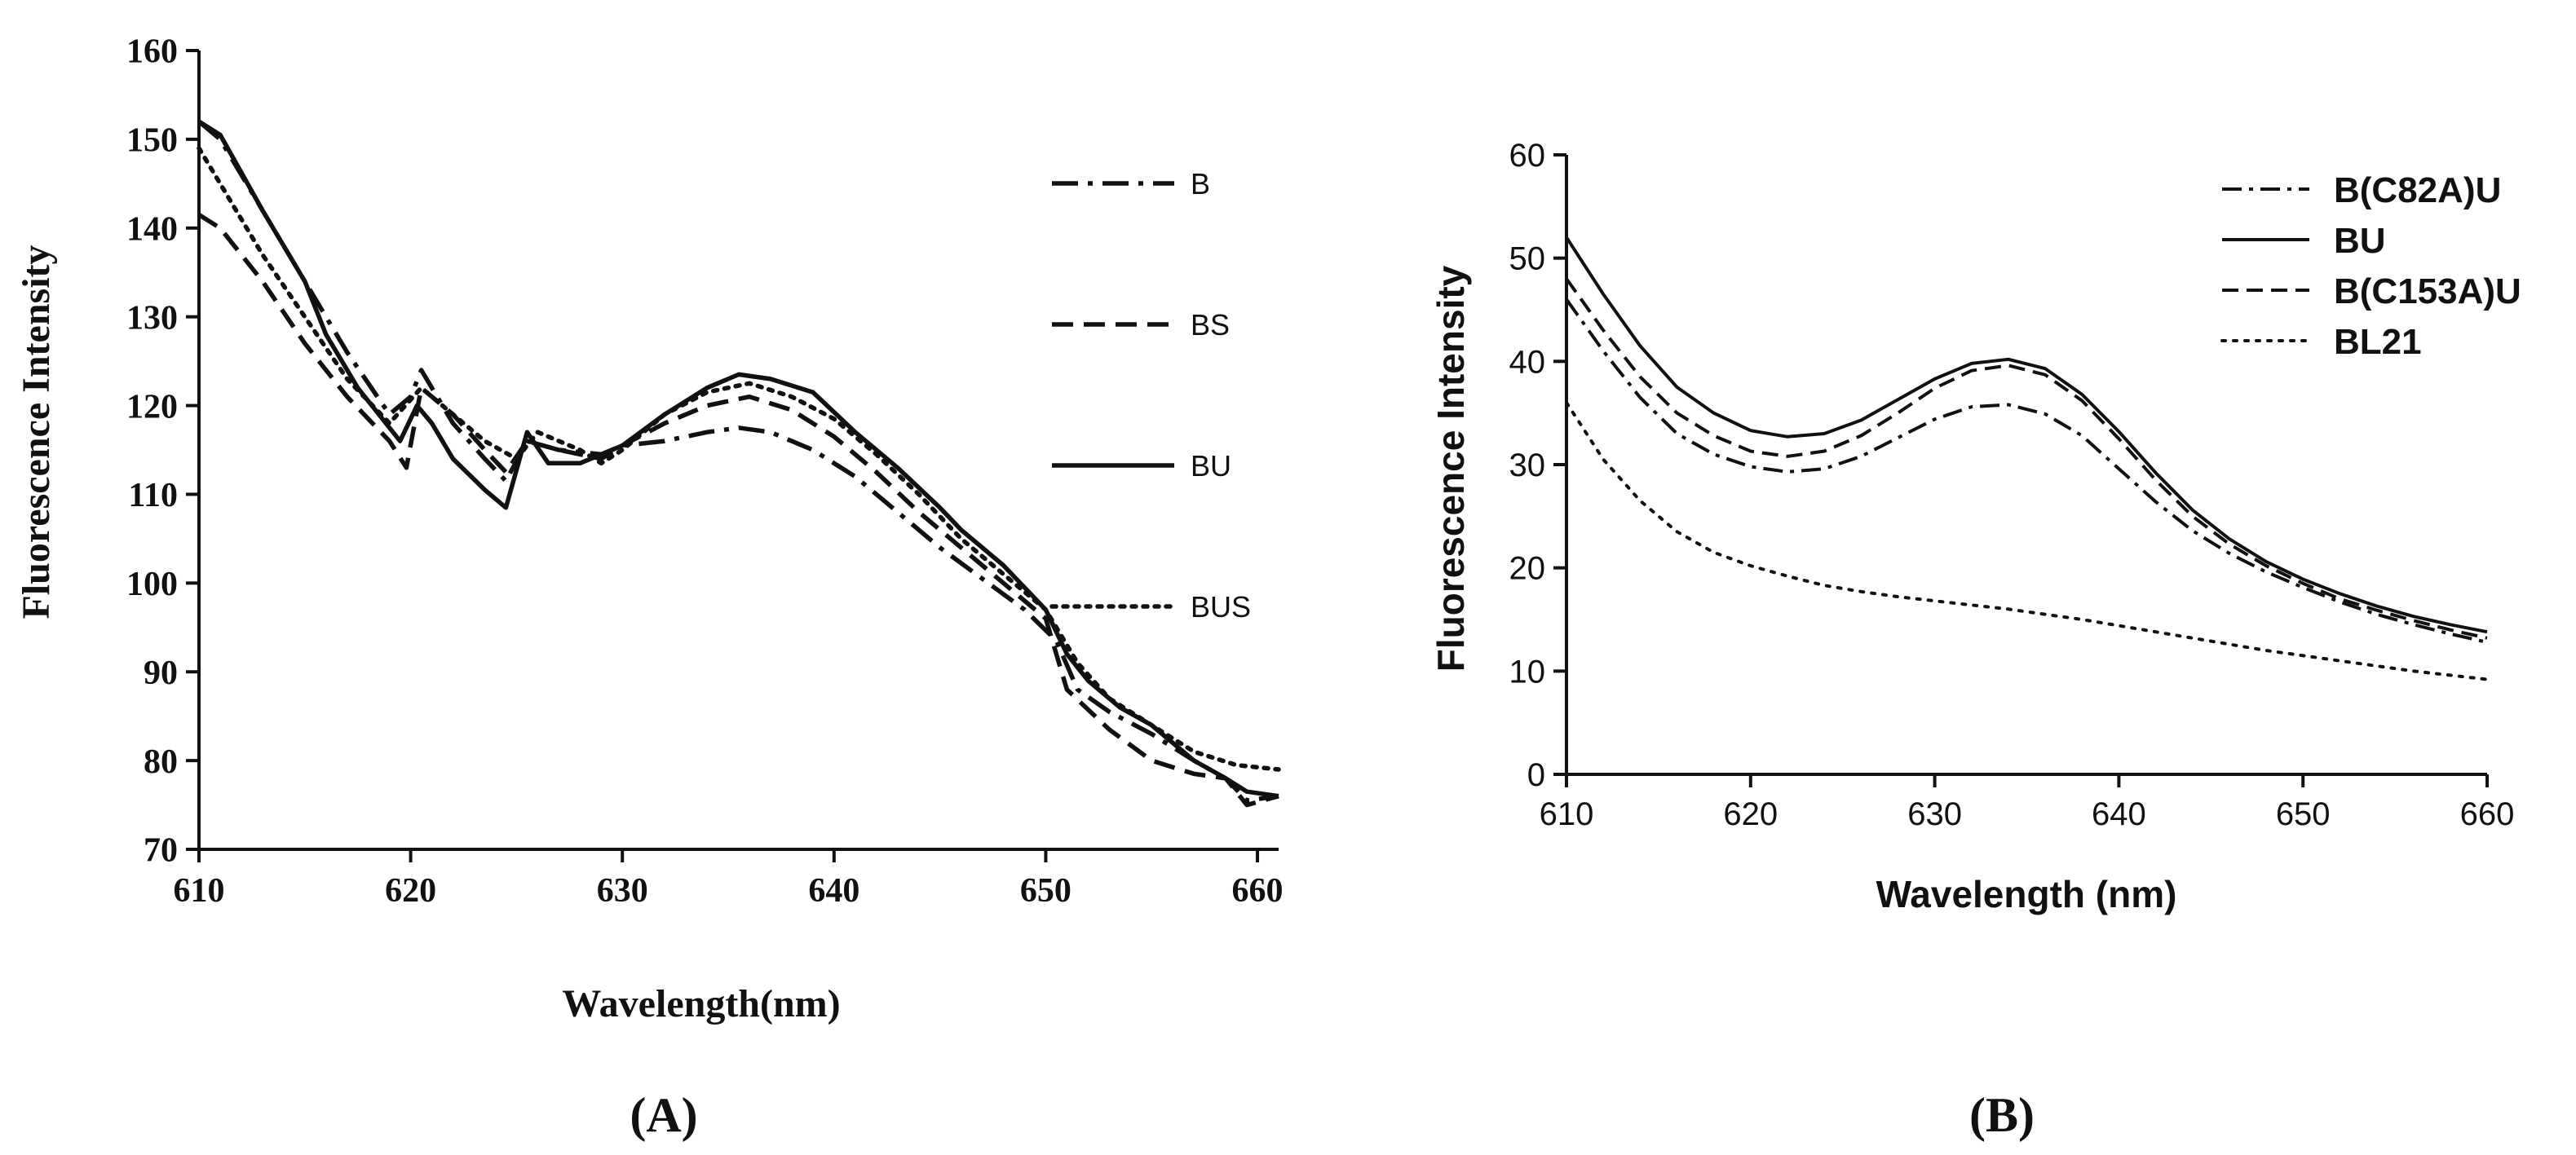  What do you see at coordinates (2119, 814) in the screenshot?
I see `panel-b-x-tick-label: 640` at bounding box center [2119, 814].